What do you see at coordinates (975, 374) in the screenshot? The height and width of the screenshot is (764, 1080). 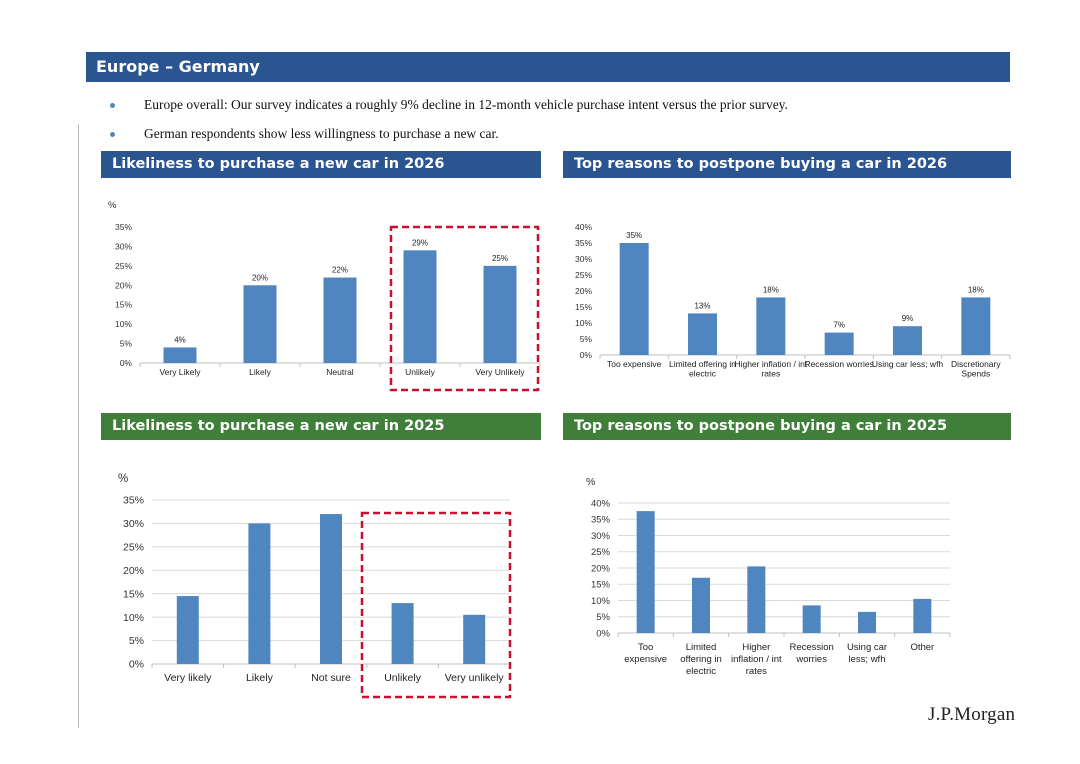 I see `x-tick-label: Spends` at bounding box center [975, 374].